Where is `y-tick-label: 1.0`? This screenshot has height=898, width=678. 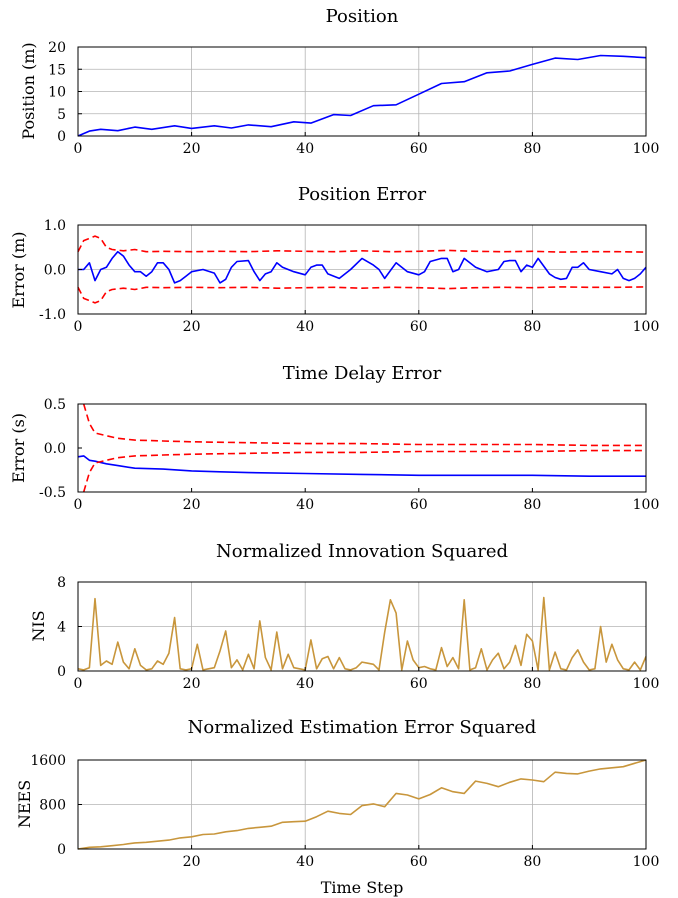 y-tick-label: 1.0 is located at coordinates (55, 226).